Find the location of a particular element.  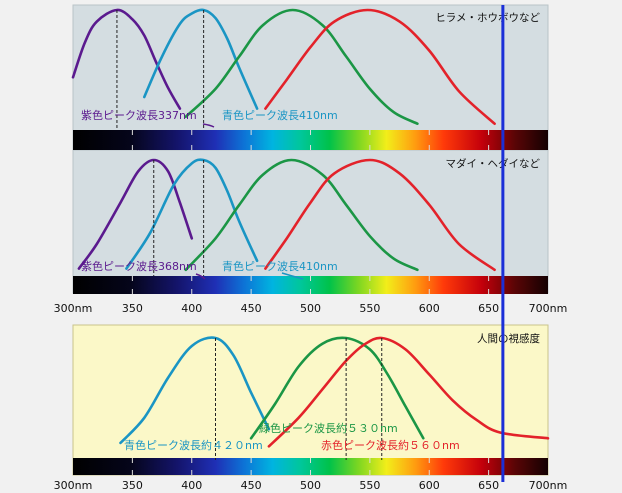

panel-3-red-sensitivity-curve is located at coordinates (408, 392).